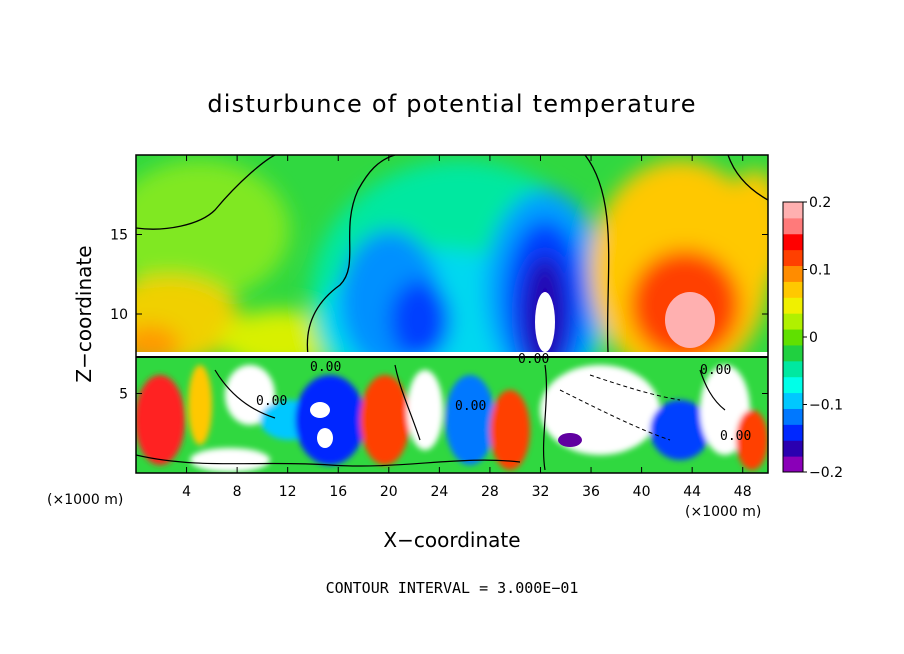 This screenshot has height=654, width=904. Describe the element at coordinates (338, 492) in the screenshot. I see `x-tick-label: 16` at that location.